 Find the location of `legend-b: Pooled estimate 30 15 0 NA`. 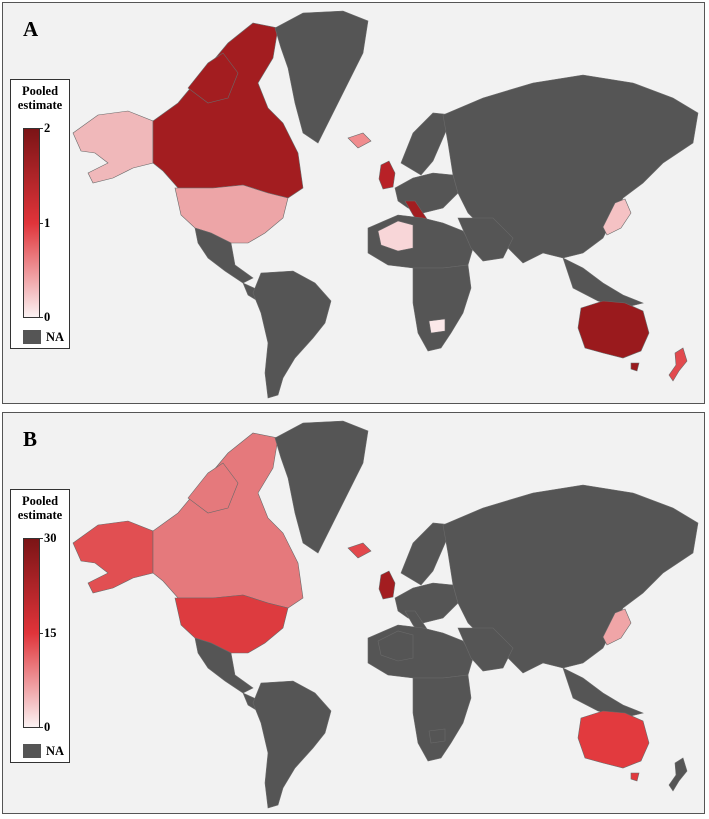

legend-b: Pooled estimate 30 15 0 NA is located at coordinates (40, 626).